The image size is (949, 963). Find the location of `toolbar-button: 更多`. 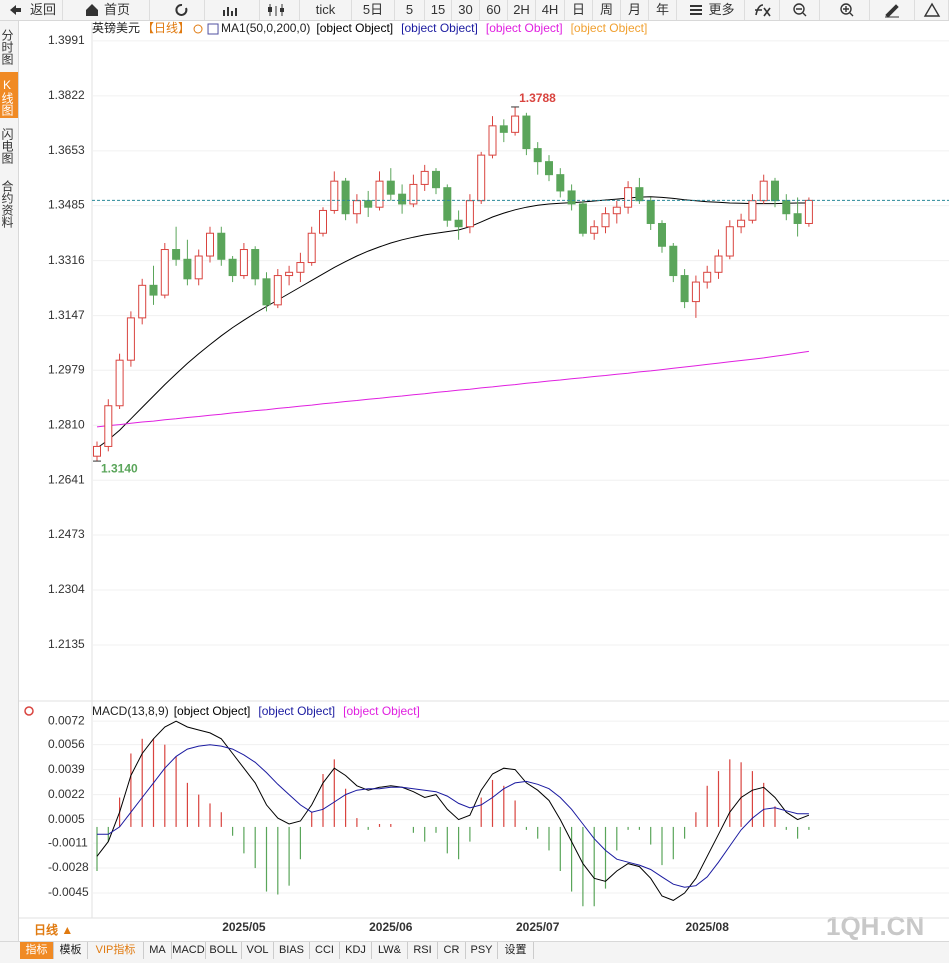

toolbar-button: 更多 is located at coordinates (711, 10).